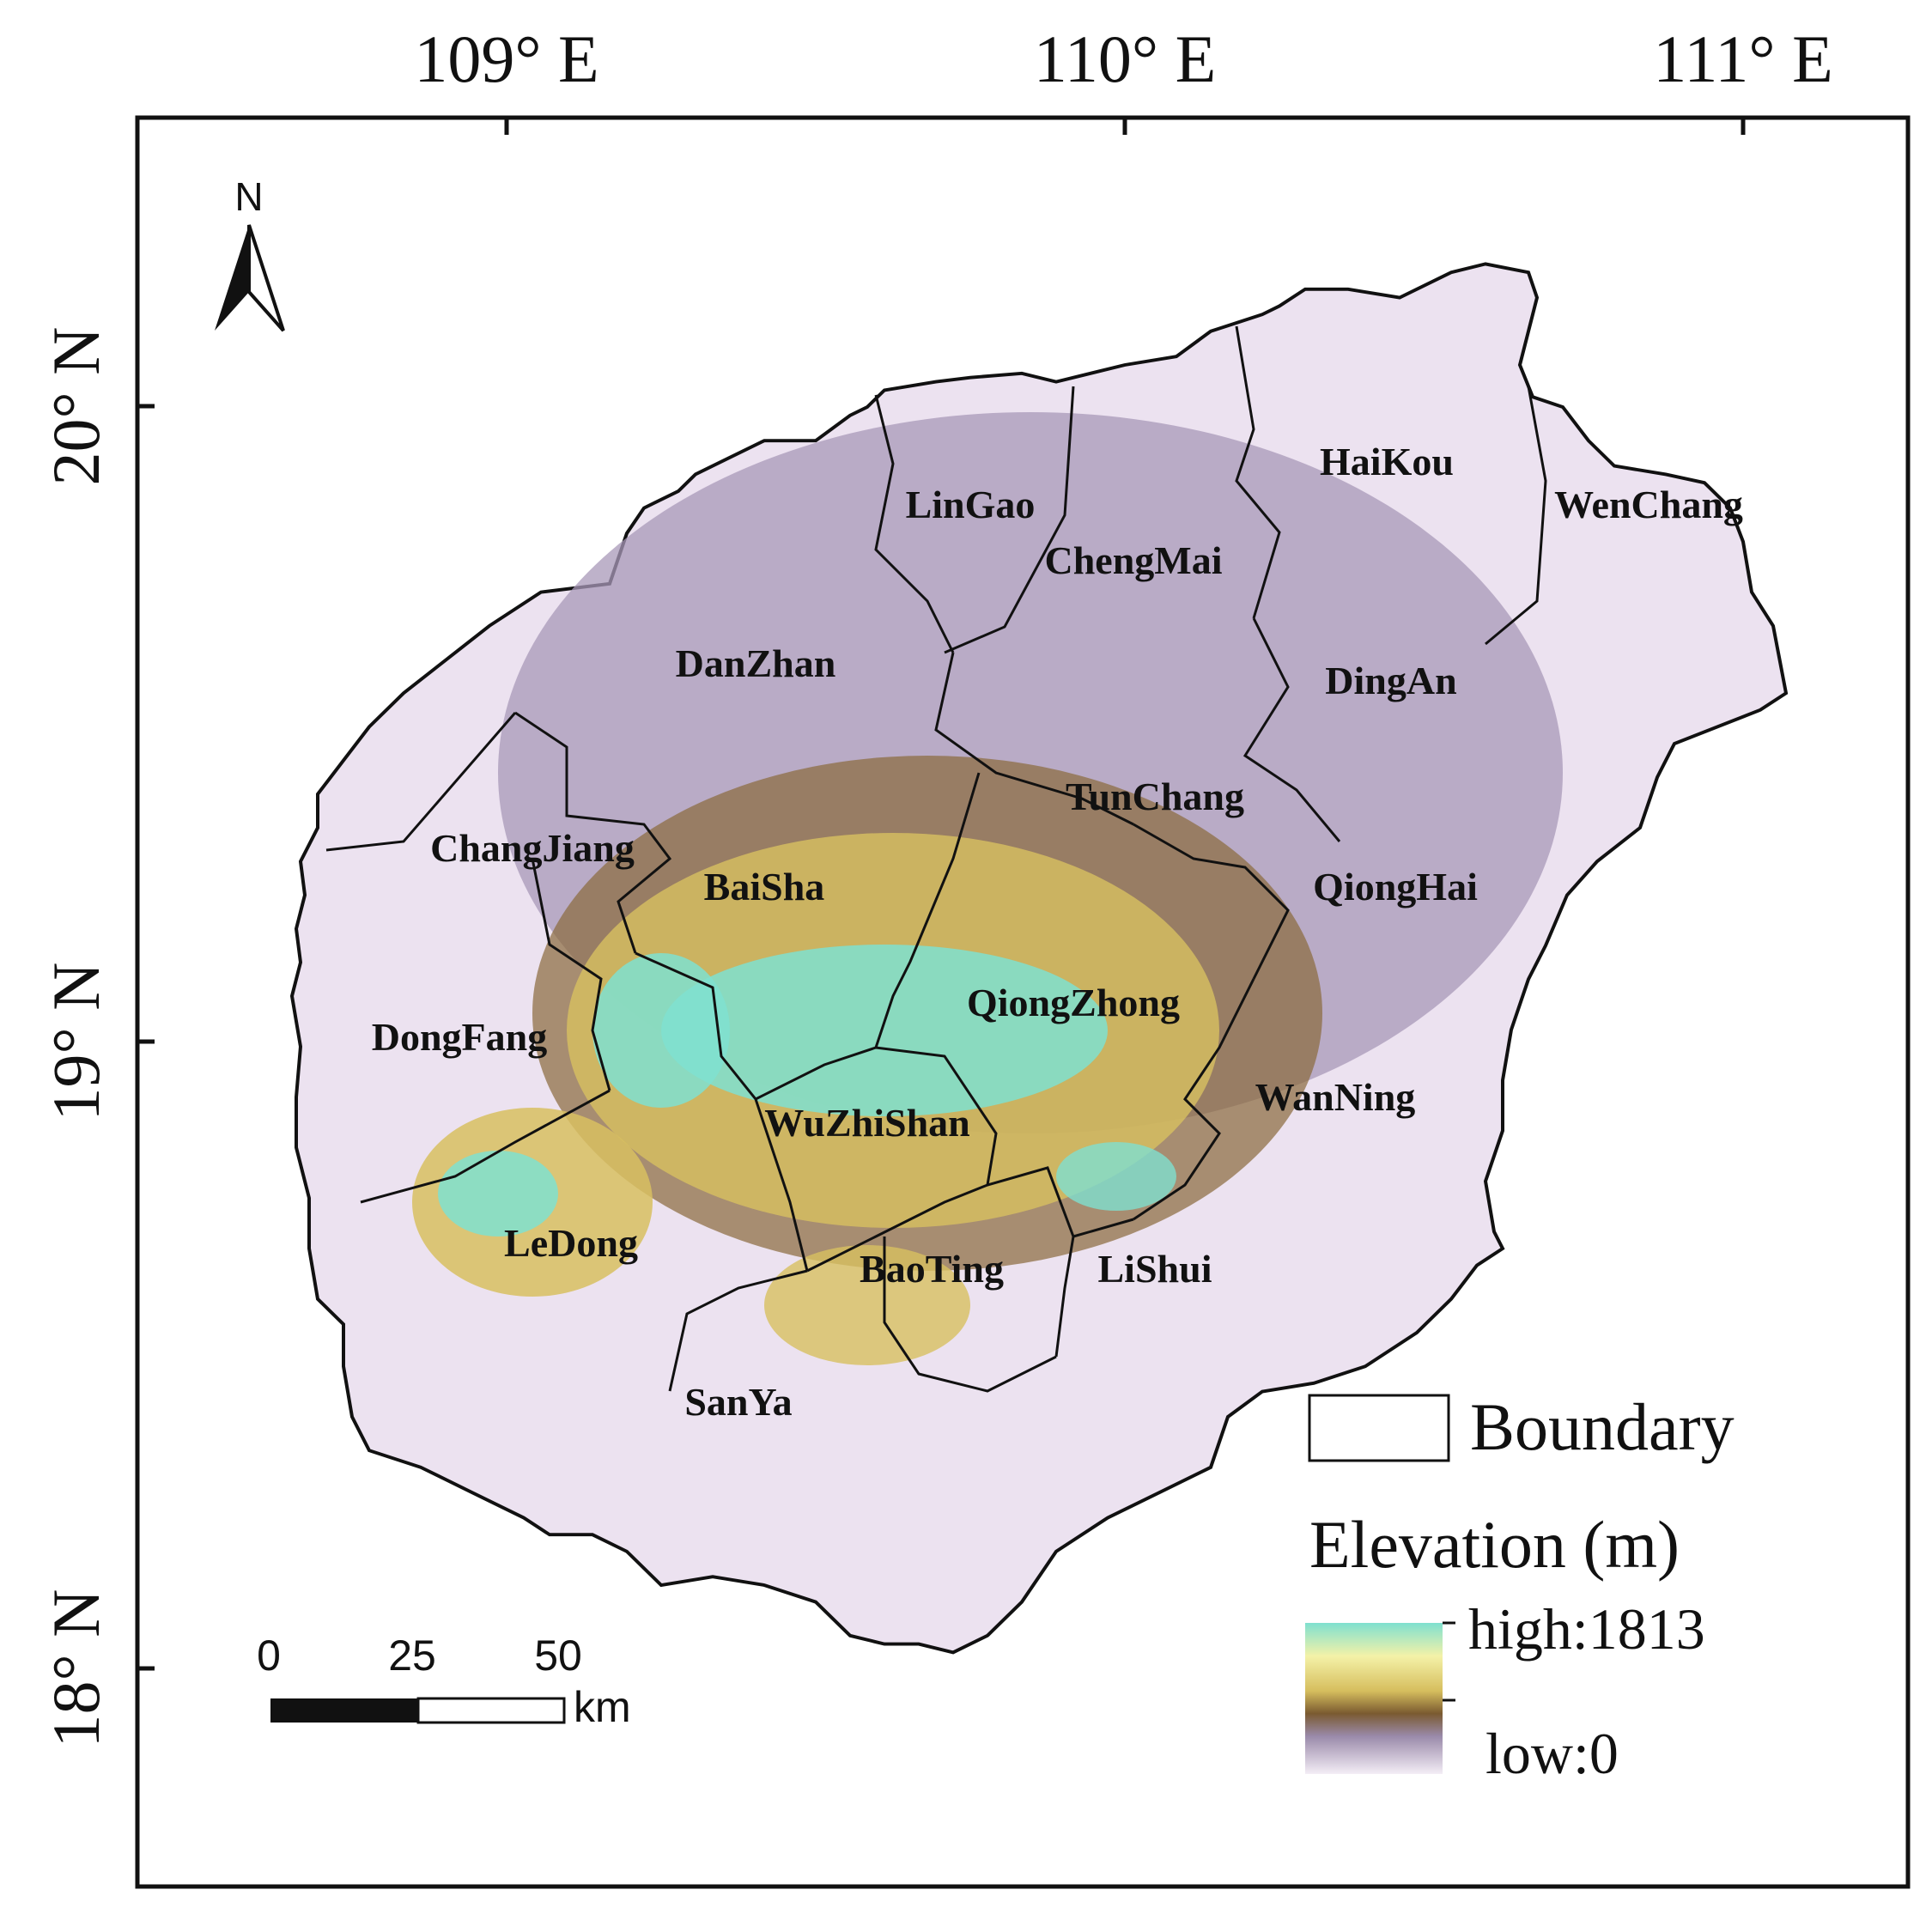 The image size is (1932, 1914). Describe the element at coordinates (76, 1041) in the screenshot. I see `latitude-label-19: 19° N` at that location.